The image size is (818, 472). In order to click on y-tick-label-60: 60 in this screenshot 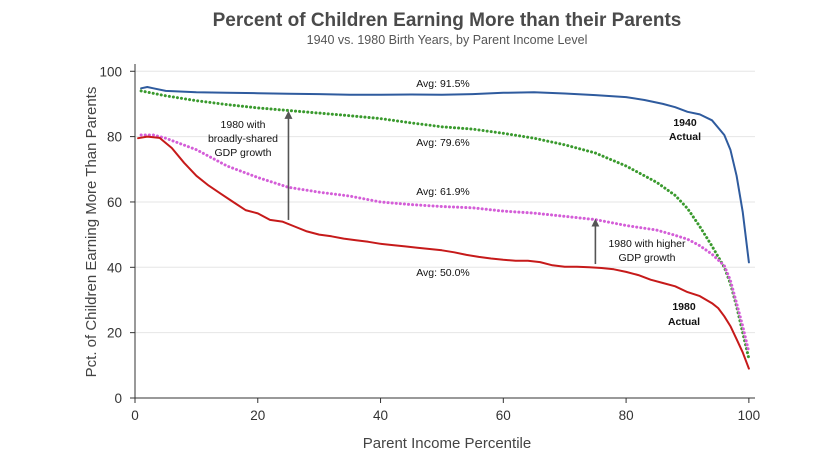, I will do `click(114, 202)`.